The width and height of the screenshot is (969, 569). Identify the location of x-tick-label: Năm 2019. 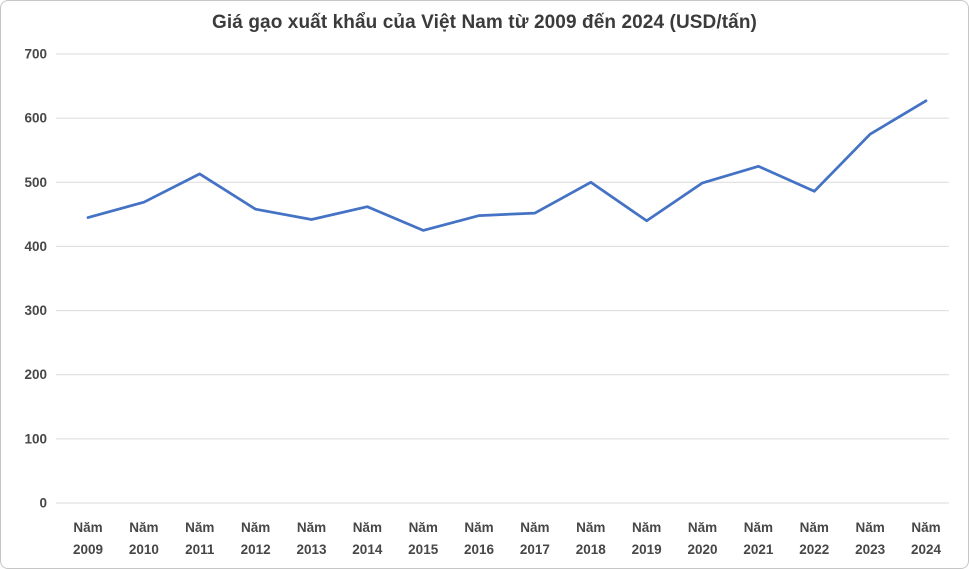
(647, 538).